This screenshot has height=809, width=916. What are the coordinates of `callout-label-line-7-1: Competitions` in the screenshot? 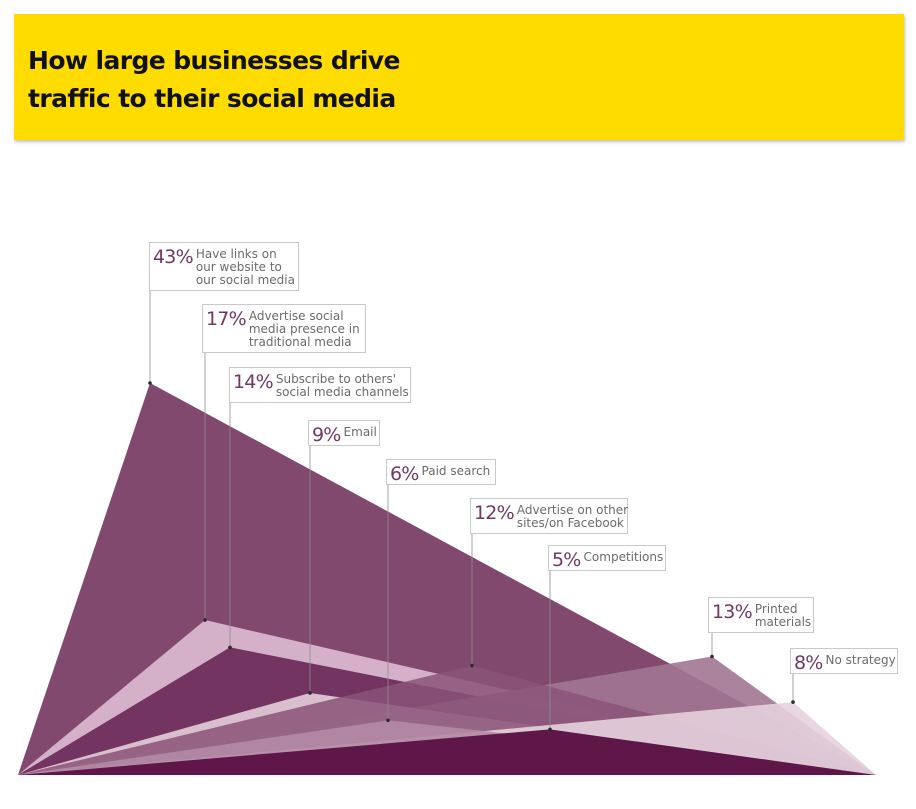 It's located at (623, 557).